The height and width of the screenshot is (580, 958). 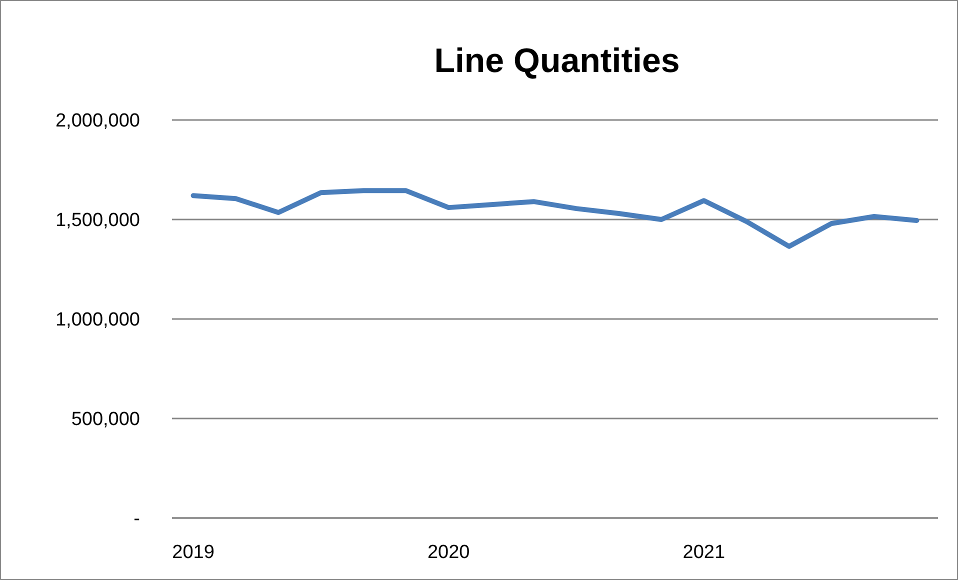 I want to click on chart-title: Line Quantities, so click(x=557, y=61).